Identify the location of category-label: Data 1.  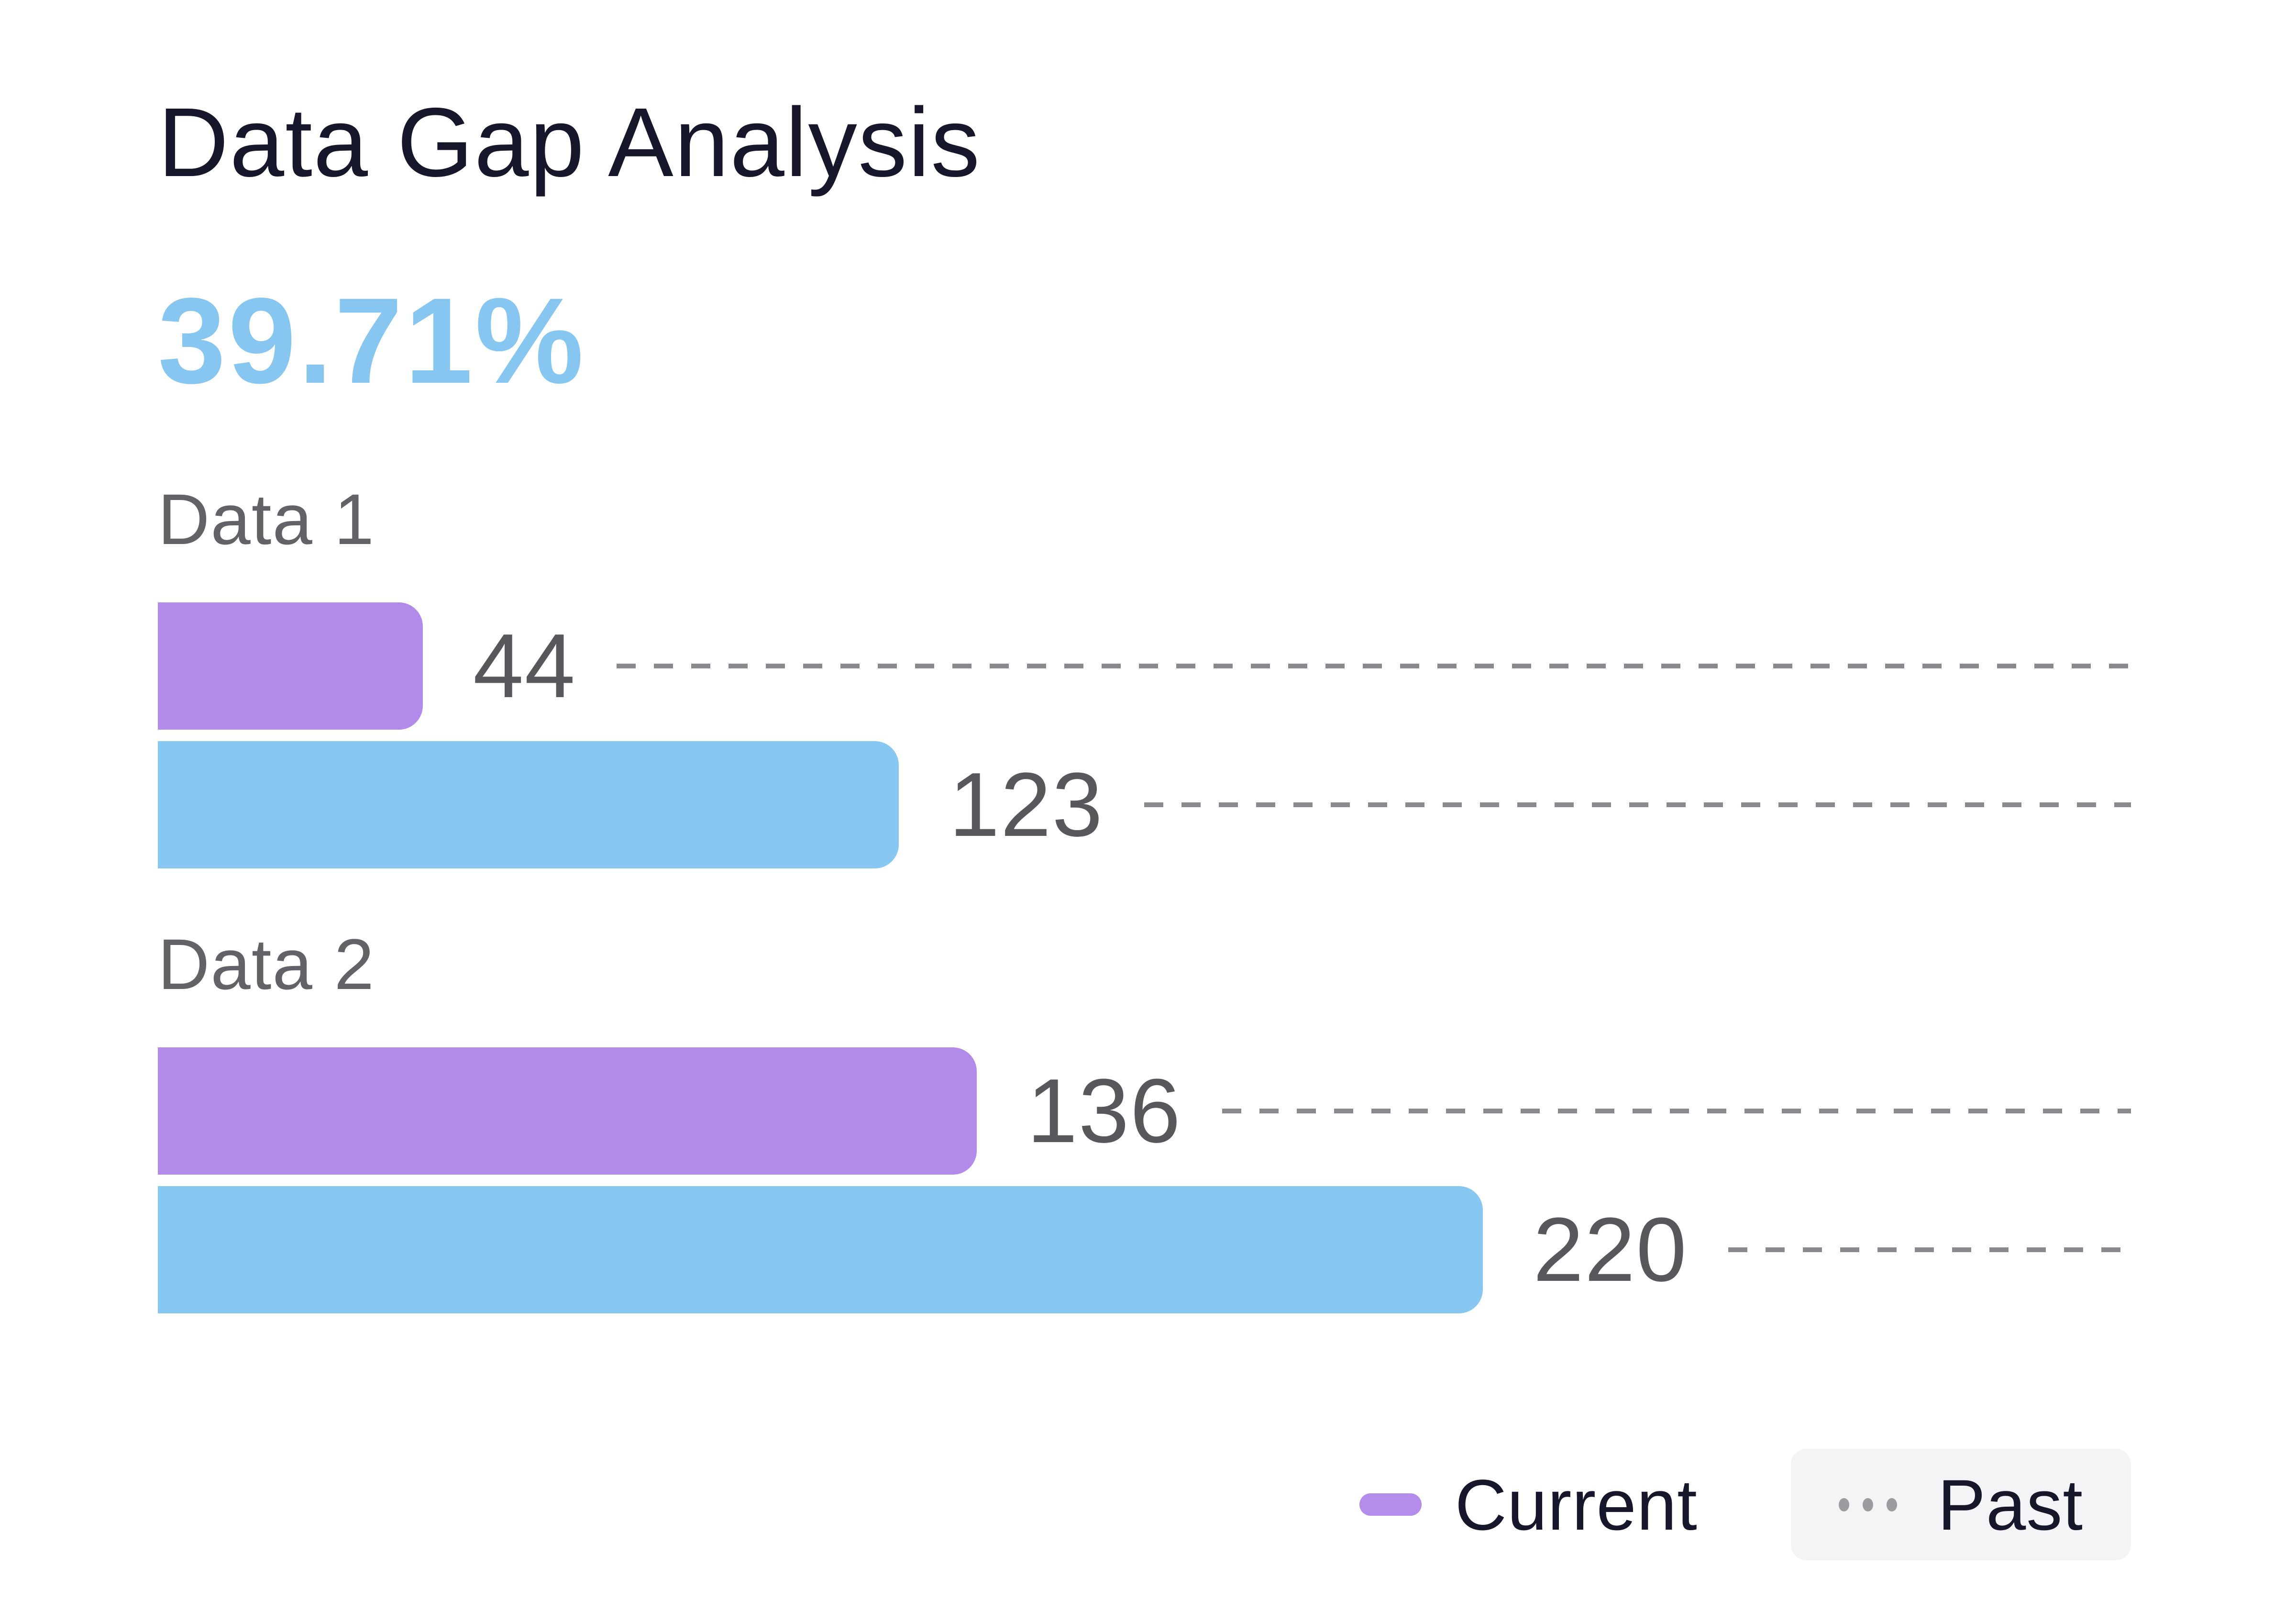
(267, 519).